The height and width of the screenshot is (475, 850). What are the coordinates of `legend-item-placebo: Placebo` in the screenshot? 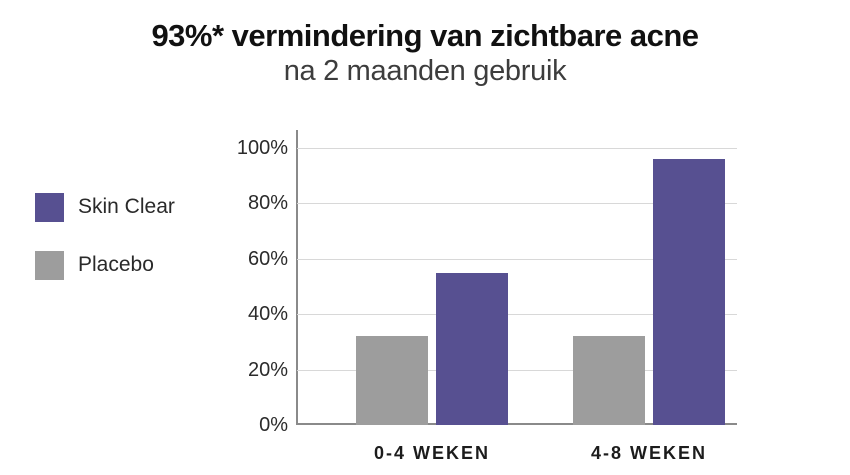 It's located at (125, 265).